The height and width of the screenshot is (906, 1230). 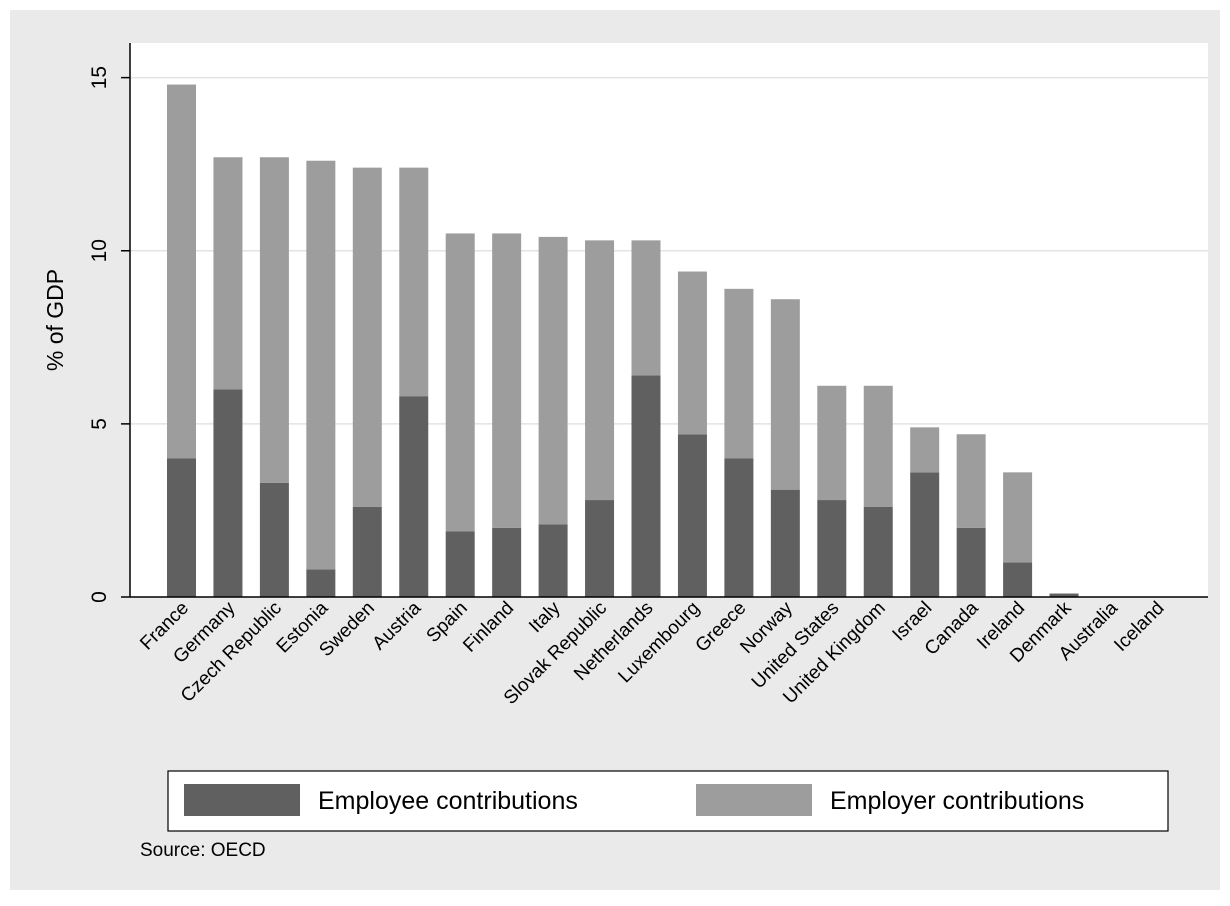 I want to click on bar-employer-germany, so click(x=228, y=273).